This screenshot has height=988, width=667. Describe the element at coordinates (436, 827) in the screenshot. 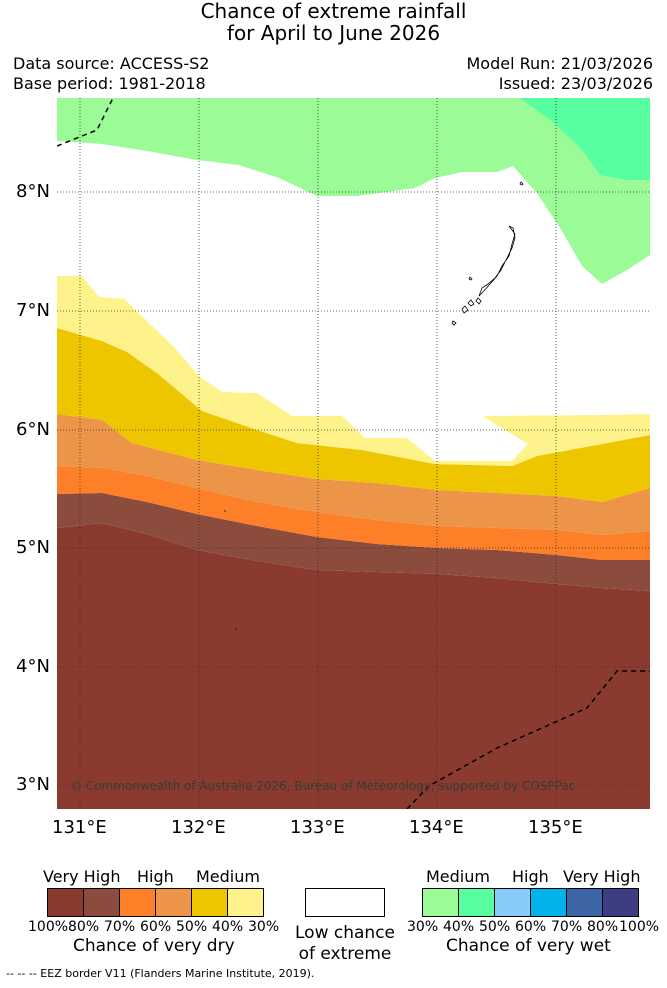

I see `lon-label-134e: 134°E` at that location.